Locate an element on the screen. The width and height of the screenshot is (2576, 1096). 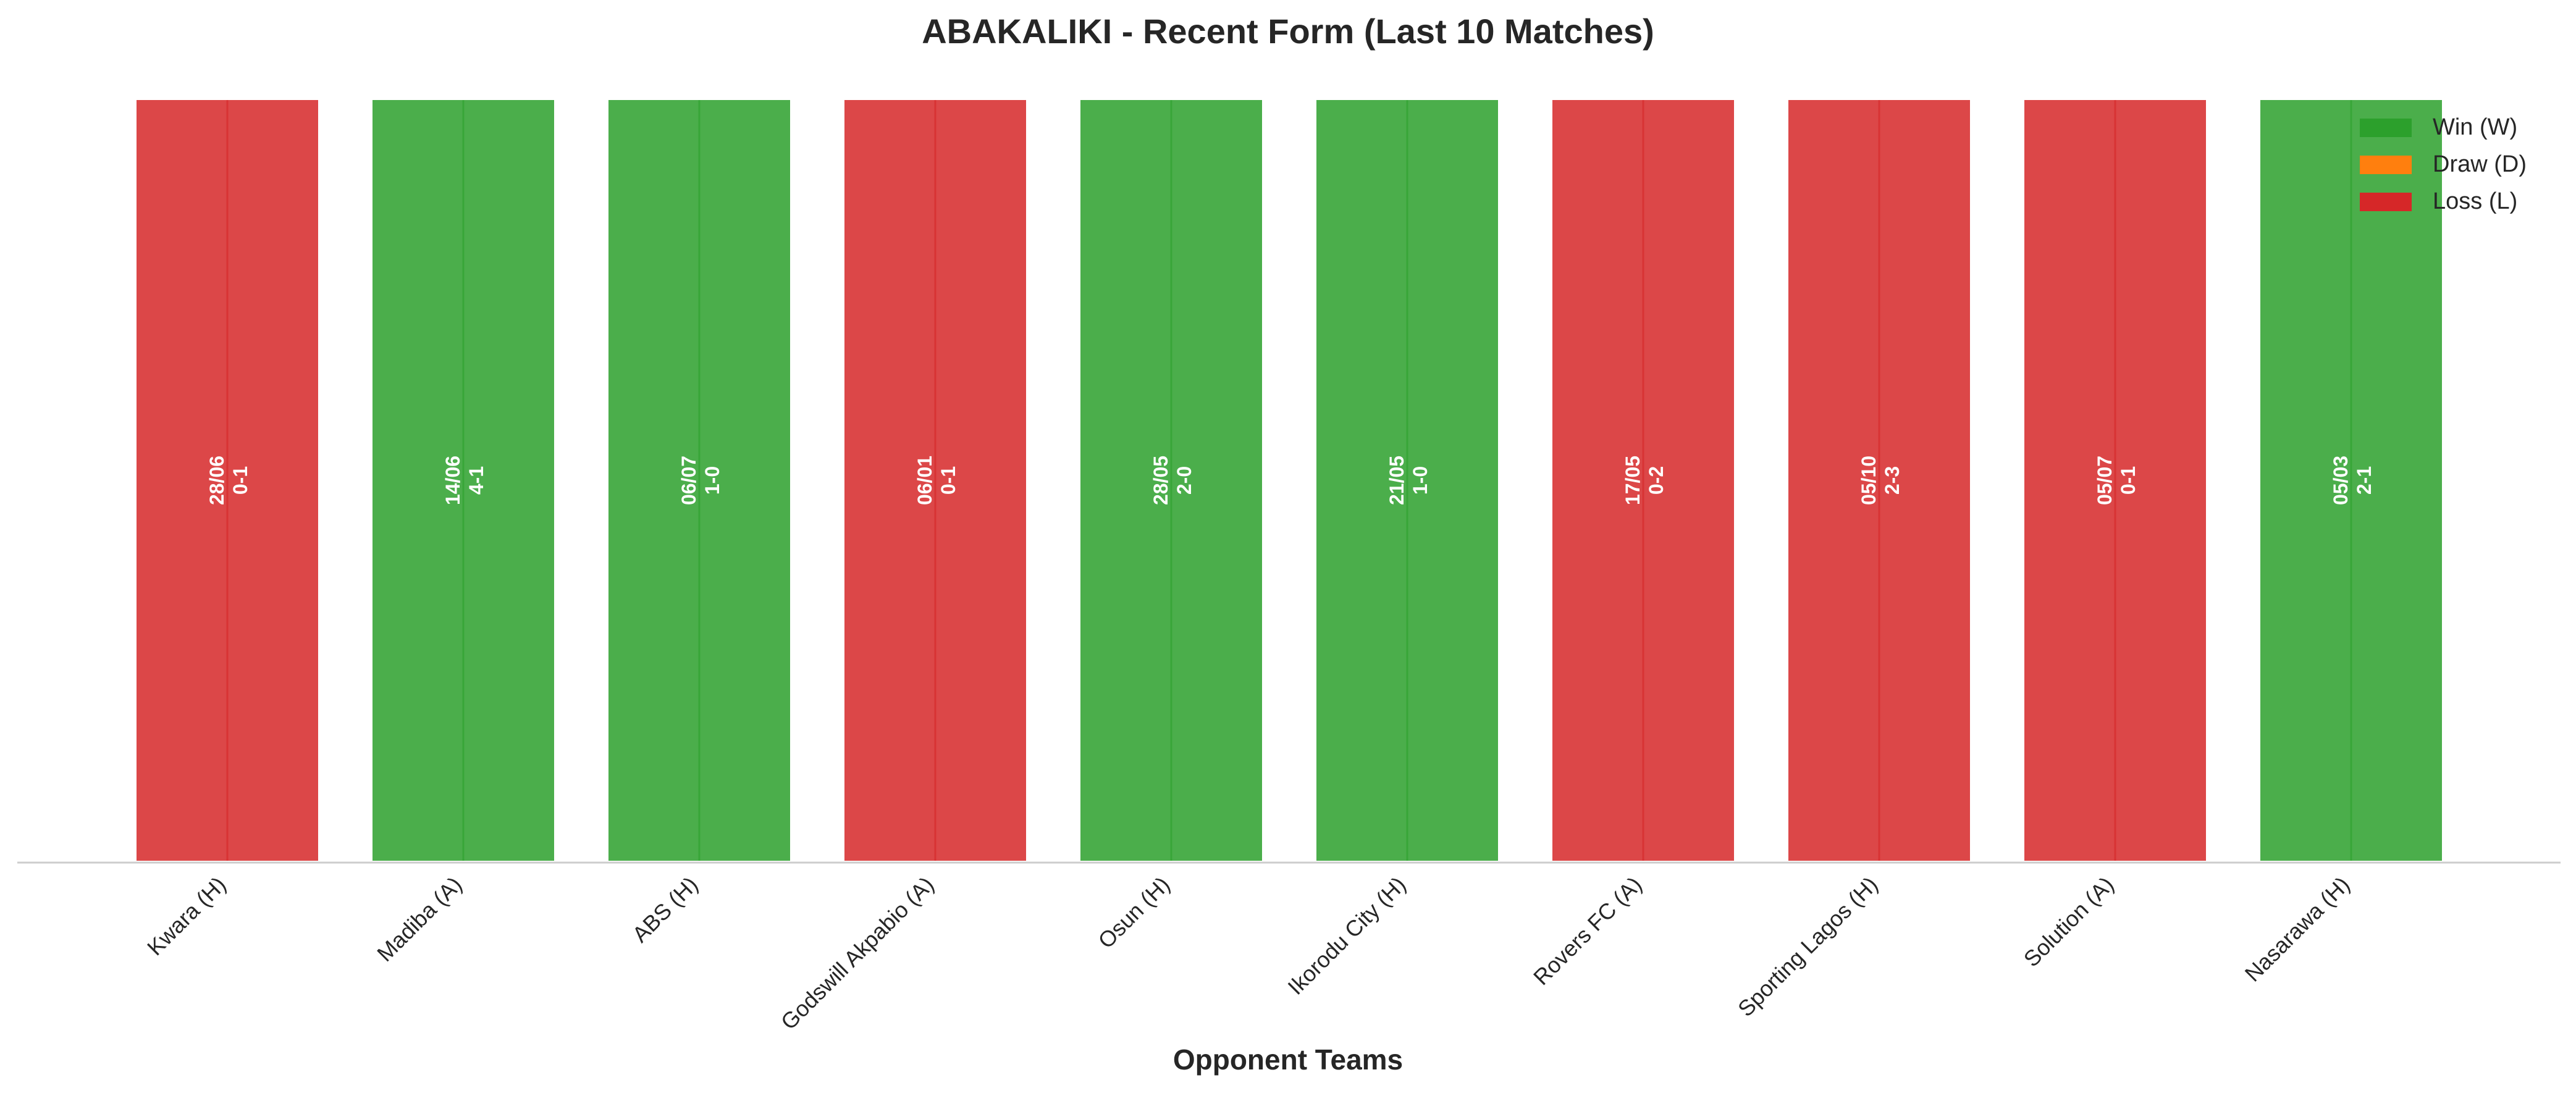
x-tick-label-9: Solution (A) is located at coordinates (2069, 922).